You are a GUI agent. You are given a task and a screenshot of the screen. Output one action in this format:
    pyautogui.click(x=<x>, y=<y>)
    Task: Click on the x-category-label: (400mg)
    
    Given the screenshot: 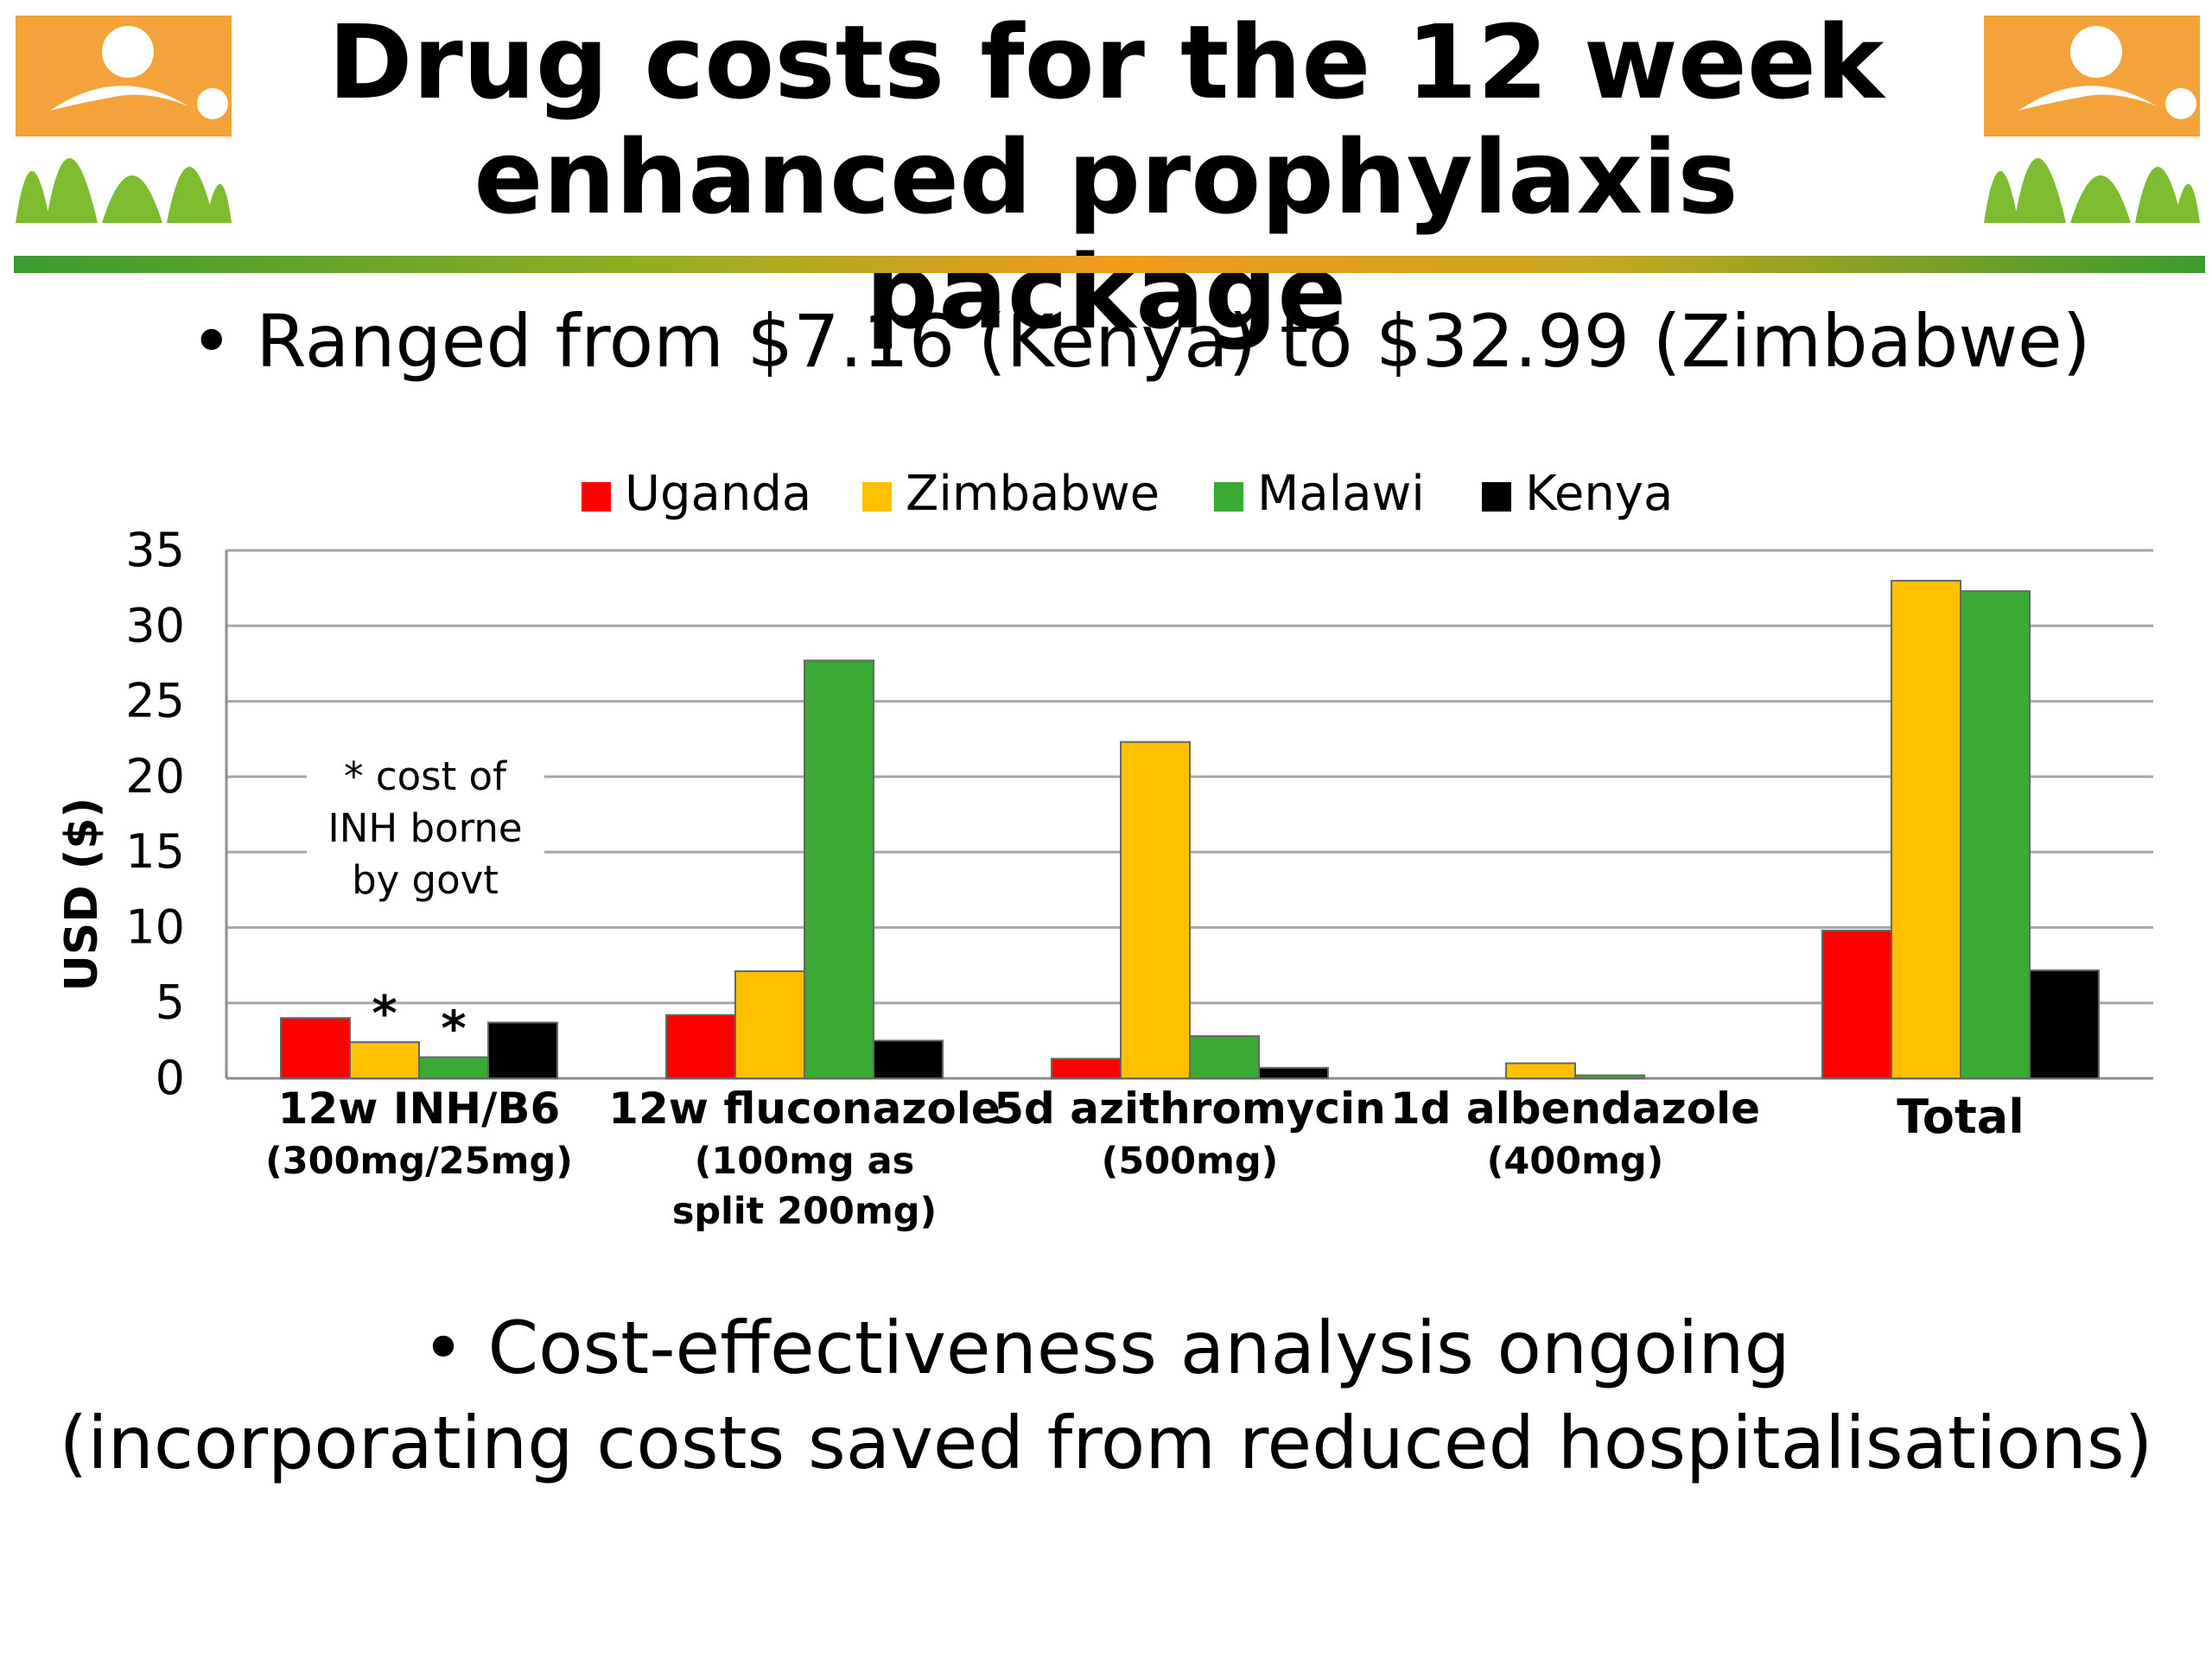 What is the action you would take?
    pyautogui.click(x=1575, y=1161)
    